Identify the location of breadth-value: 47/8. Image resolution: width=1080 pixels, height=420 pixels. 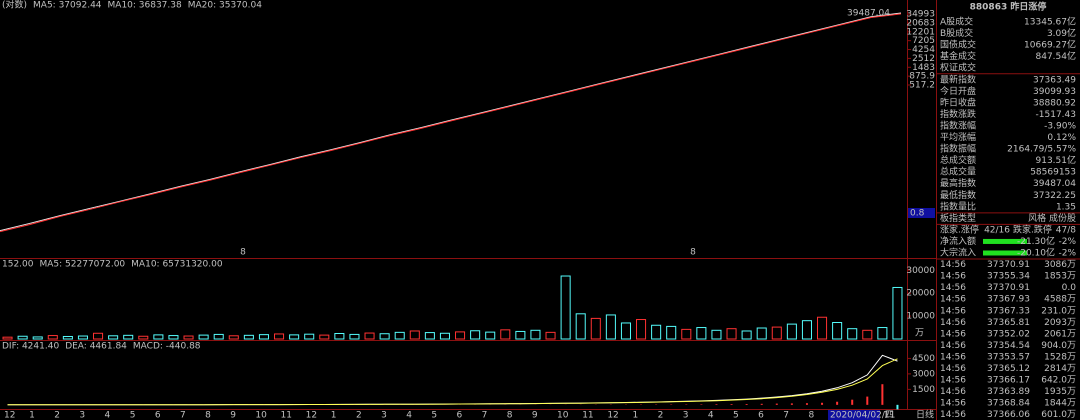
(1066, 230).